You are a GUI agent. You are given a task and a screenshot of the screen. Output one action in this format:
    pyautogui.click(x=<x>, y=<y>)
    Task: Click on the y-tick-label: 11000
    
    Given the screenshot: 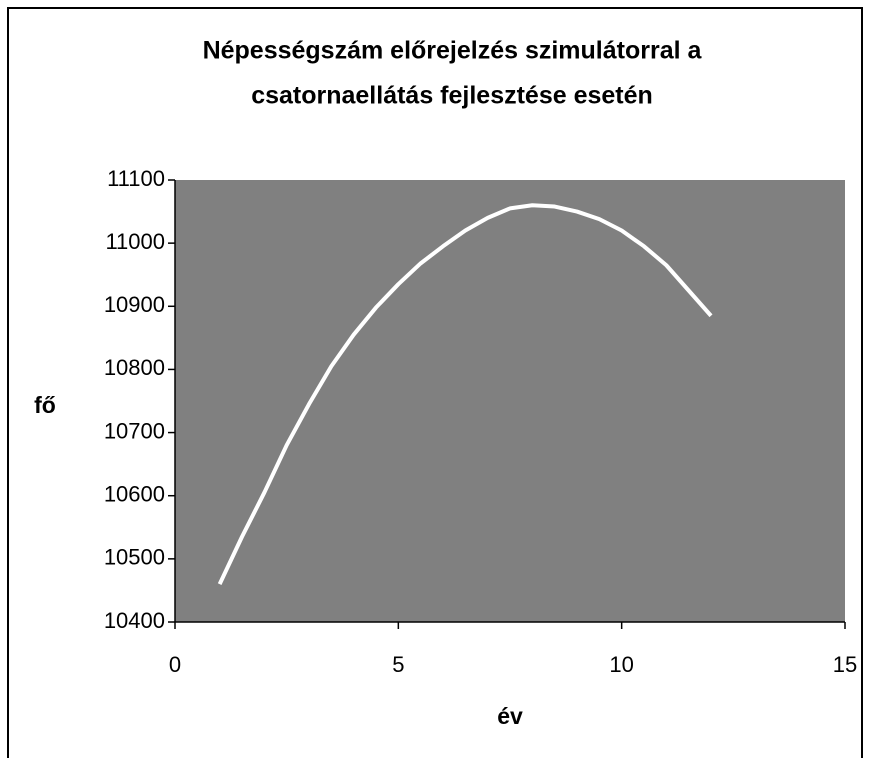 What is the action you would take?
    pyautogui.click(x=135, y=241)
    